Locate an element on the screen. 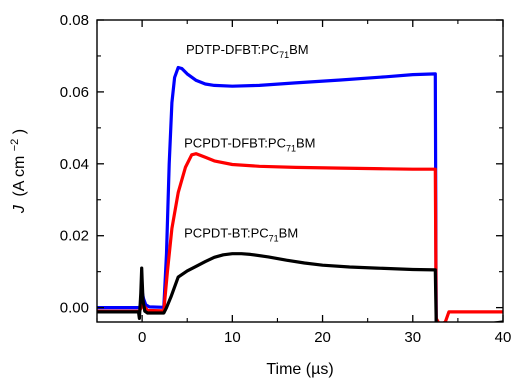 This screenshot has width=517, height=381. x-tick-label: 30 is located at coordinates (412, 337).